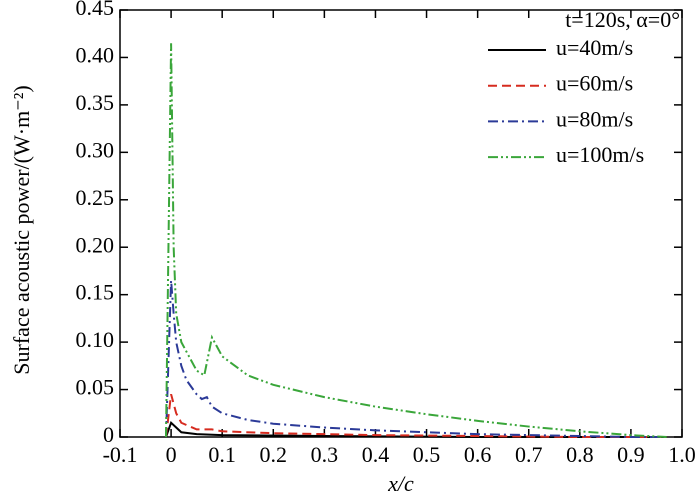 The image size is (700, 499). Describe the element at coordinates (95, 54) in the screenshot. I see `y-tick-label: 0.40` at that location.